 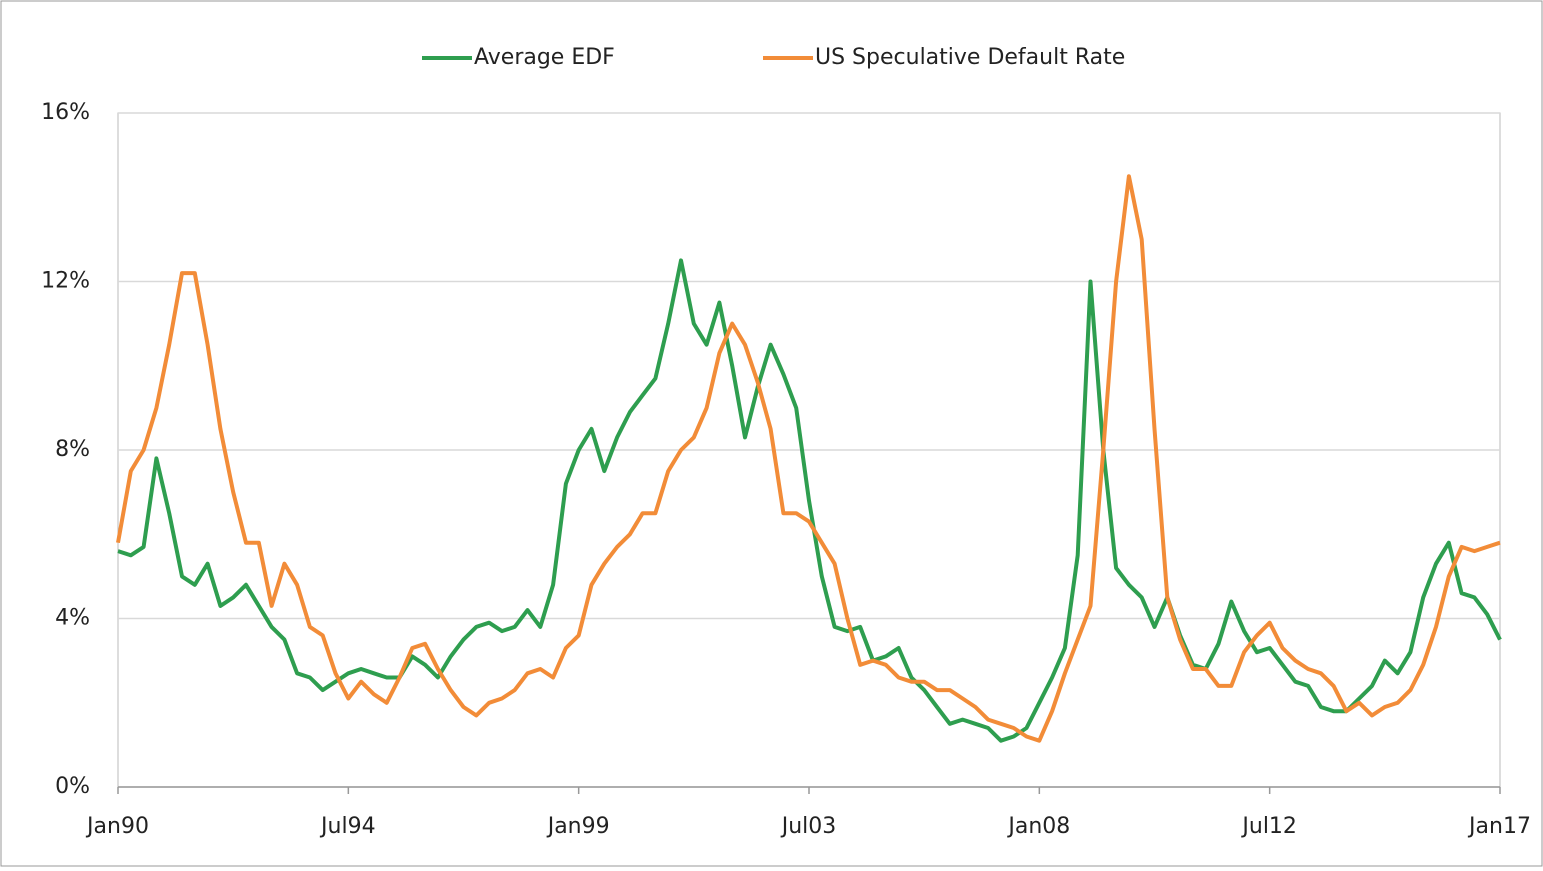 What do you see at coordinates (72, 786) in the screenshot?
I see `y-tick-label: 0%` at bounding box center [72, 786].